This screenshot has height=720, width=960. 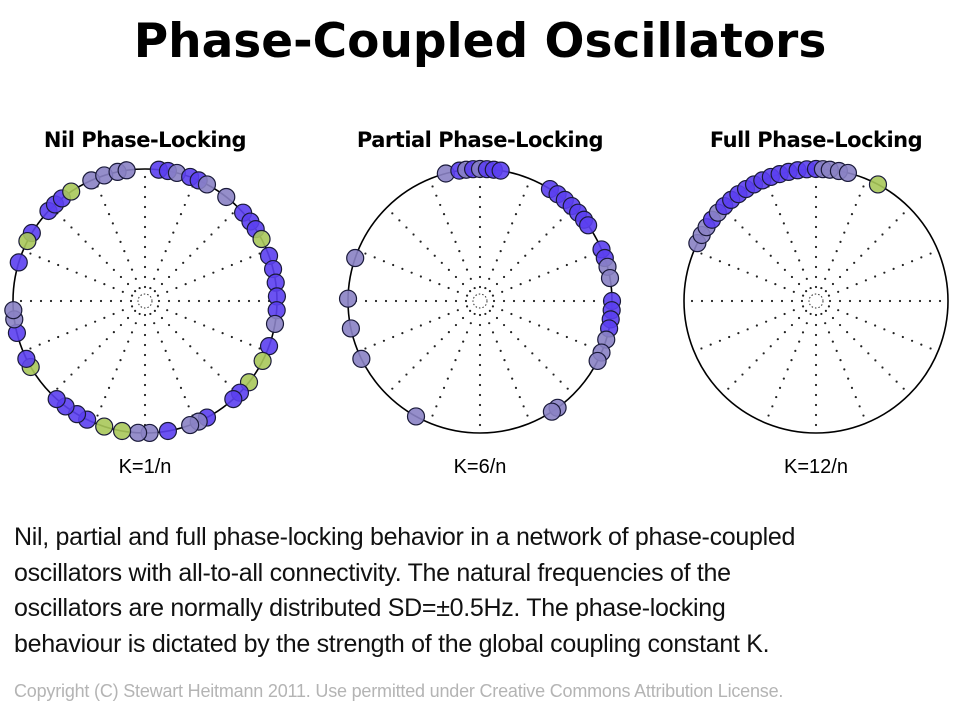 I want to click on coupling-label: K=1/n, so click(x=145, y=467).